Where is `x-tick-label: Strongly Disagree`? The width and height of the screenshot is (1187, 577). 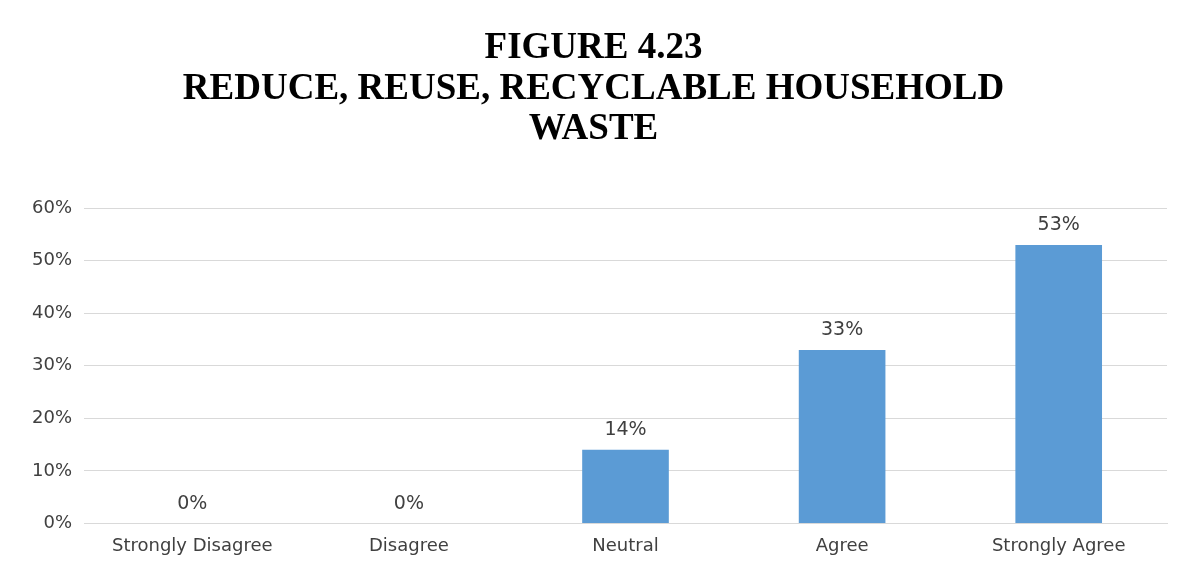 x-tick-label: Strongly Disagree is located at coordinates (192, 544).